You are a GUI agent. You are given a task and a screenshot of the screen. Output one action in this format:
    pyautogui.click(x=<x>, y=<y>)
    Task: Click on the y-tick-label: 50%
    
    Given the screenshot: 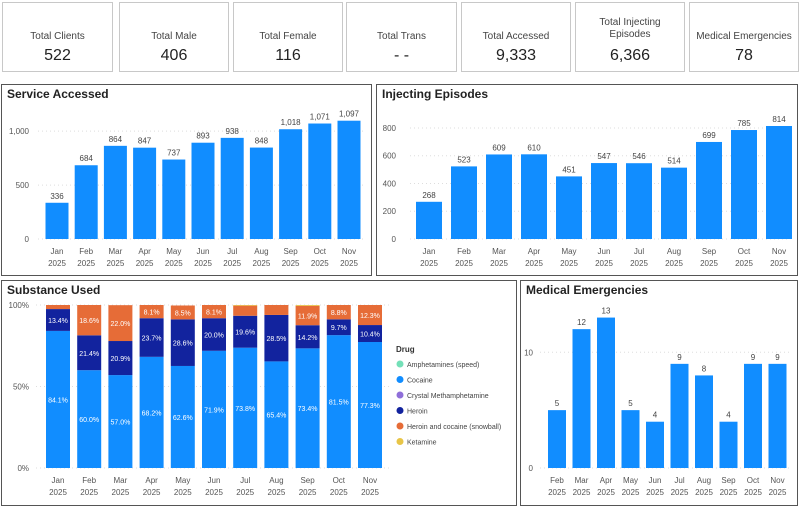 What is the action you would take?
    pyautogui.click(x=21, y=387)
    